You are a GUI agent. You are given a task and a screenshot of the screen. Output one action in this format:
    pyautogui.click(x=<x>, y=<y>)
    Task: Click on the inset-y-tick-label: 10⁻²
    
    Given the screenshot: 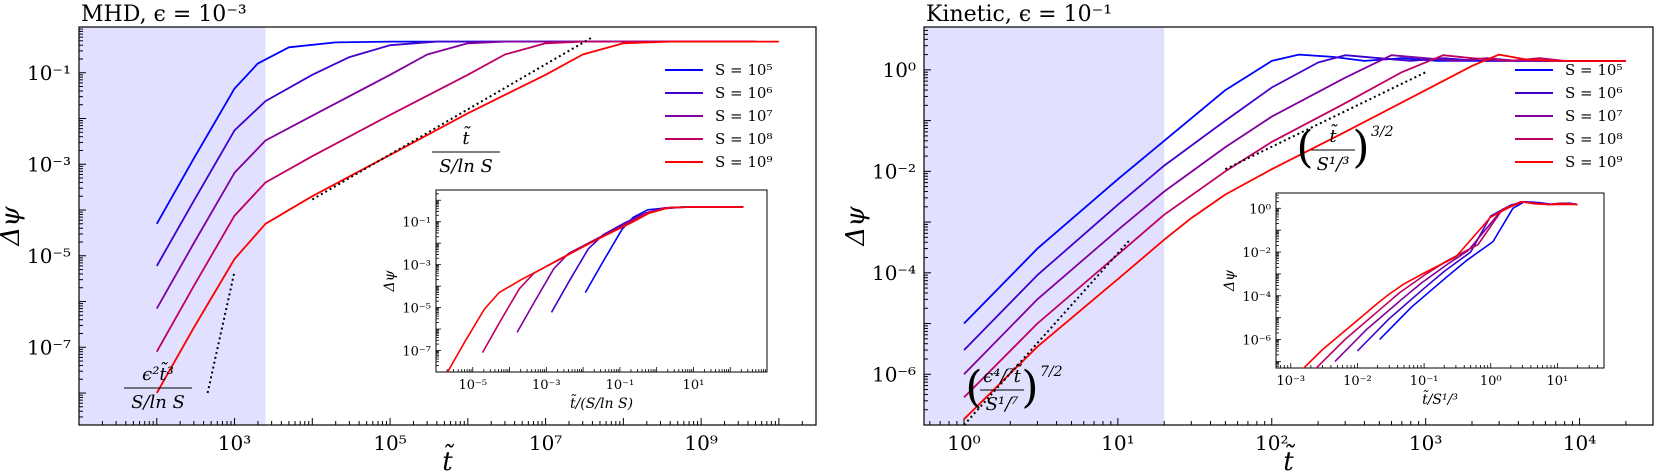 What is the action you would take?
    pyautogui.click(x=1256, y=253)
    